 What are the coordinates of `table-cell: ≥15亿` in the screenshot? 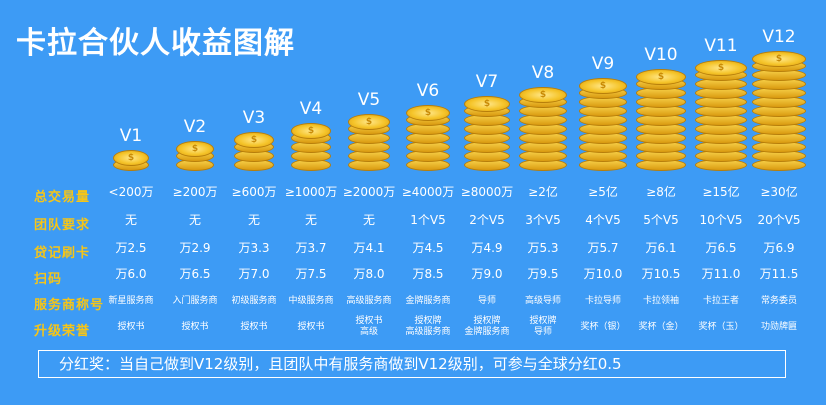 It's located at (721, 192).